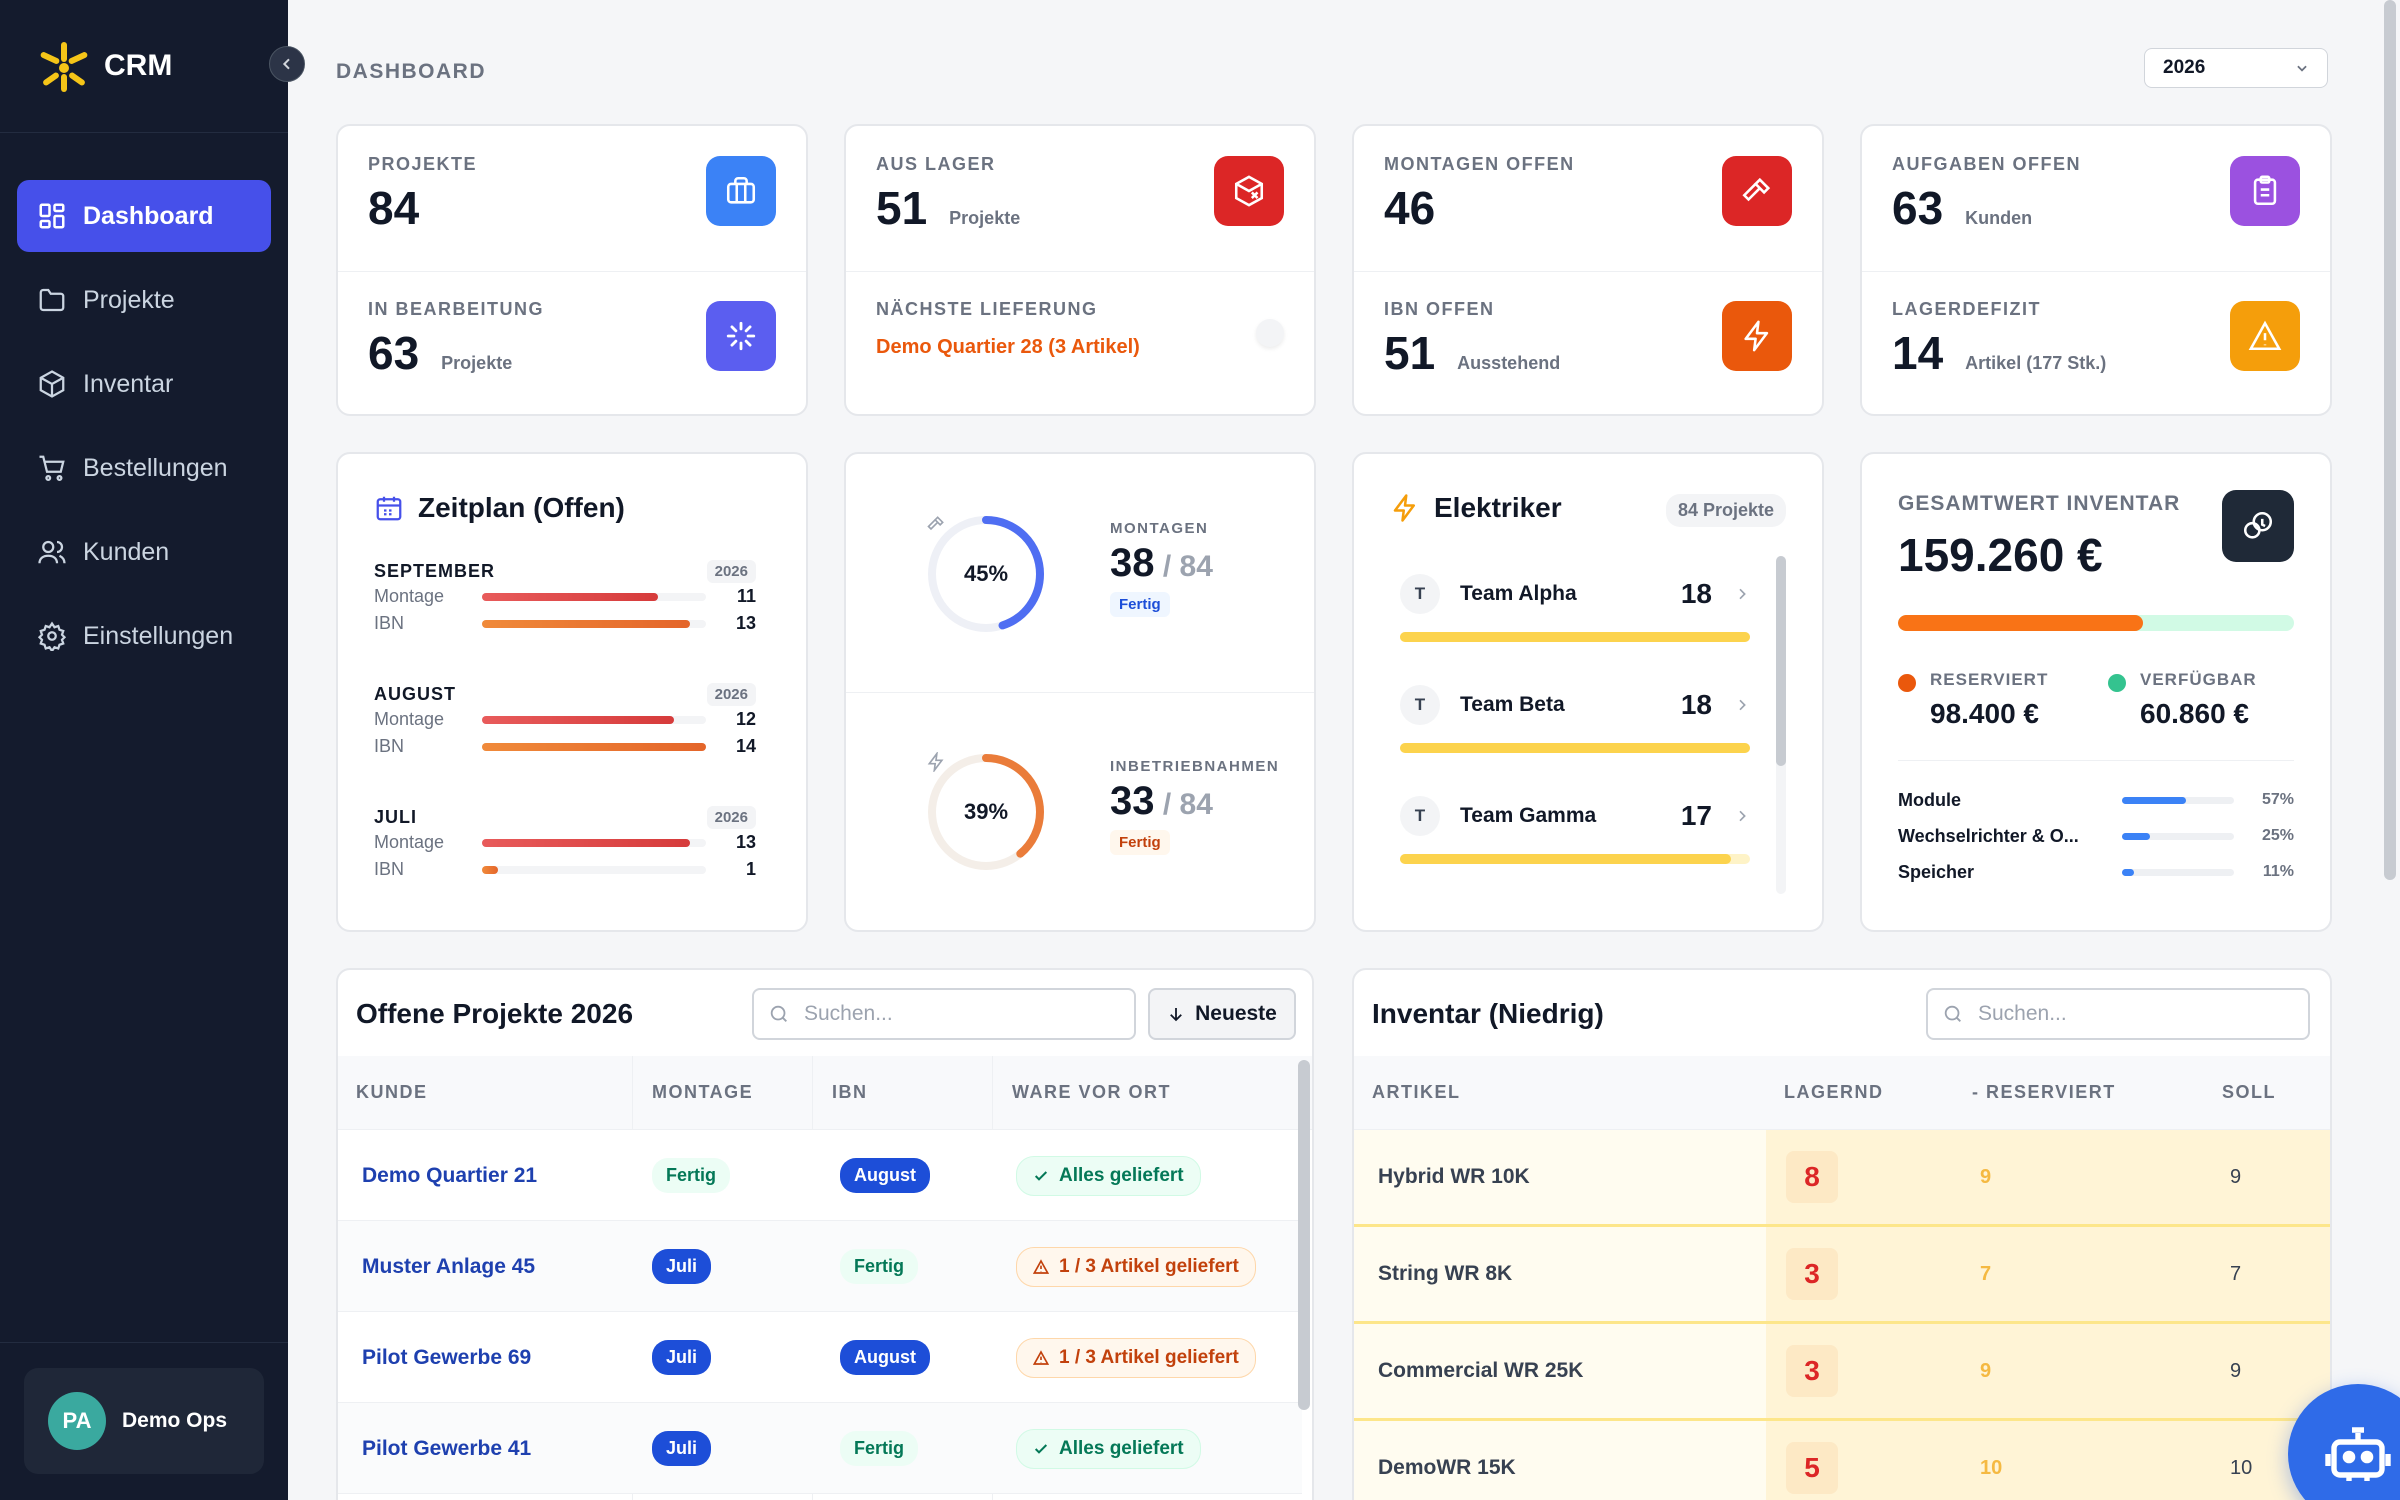  What do you see at coordinates (2236, 1176) in the screenshot?
I see `target-count: 9` at bounding box center [2236, 1176].